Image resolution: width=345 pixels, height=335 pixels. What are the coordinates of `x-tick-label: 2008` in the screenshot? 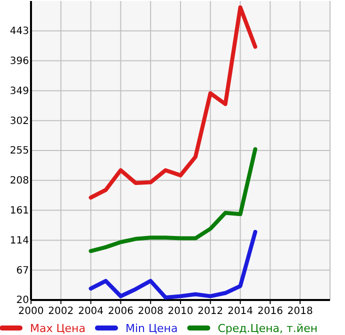 It's located at (151, 312).